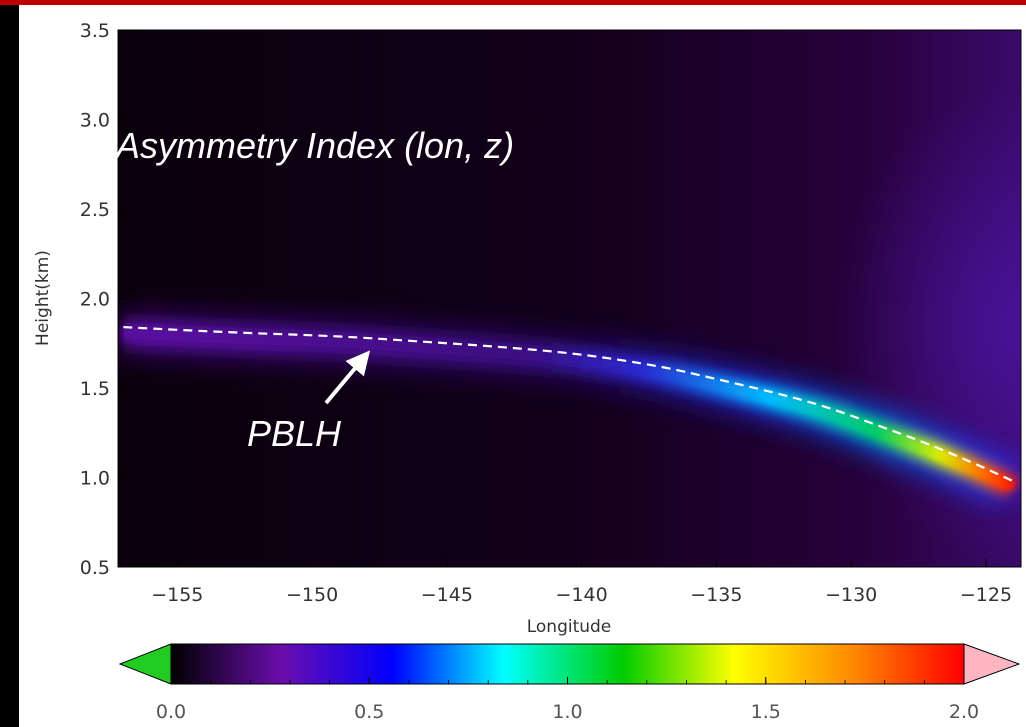 The height and width of the screenshot is (727, 1026). Describe the element at coordinates (851, 595) in the screenshot. I see `x-tick-label: −130` at that location.